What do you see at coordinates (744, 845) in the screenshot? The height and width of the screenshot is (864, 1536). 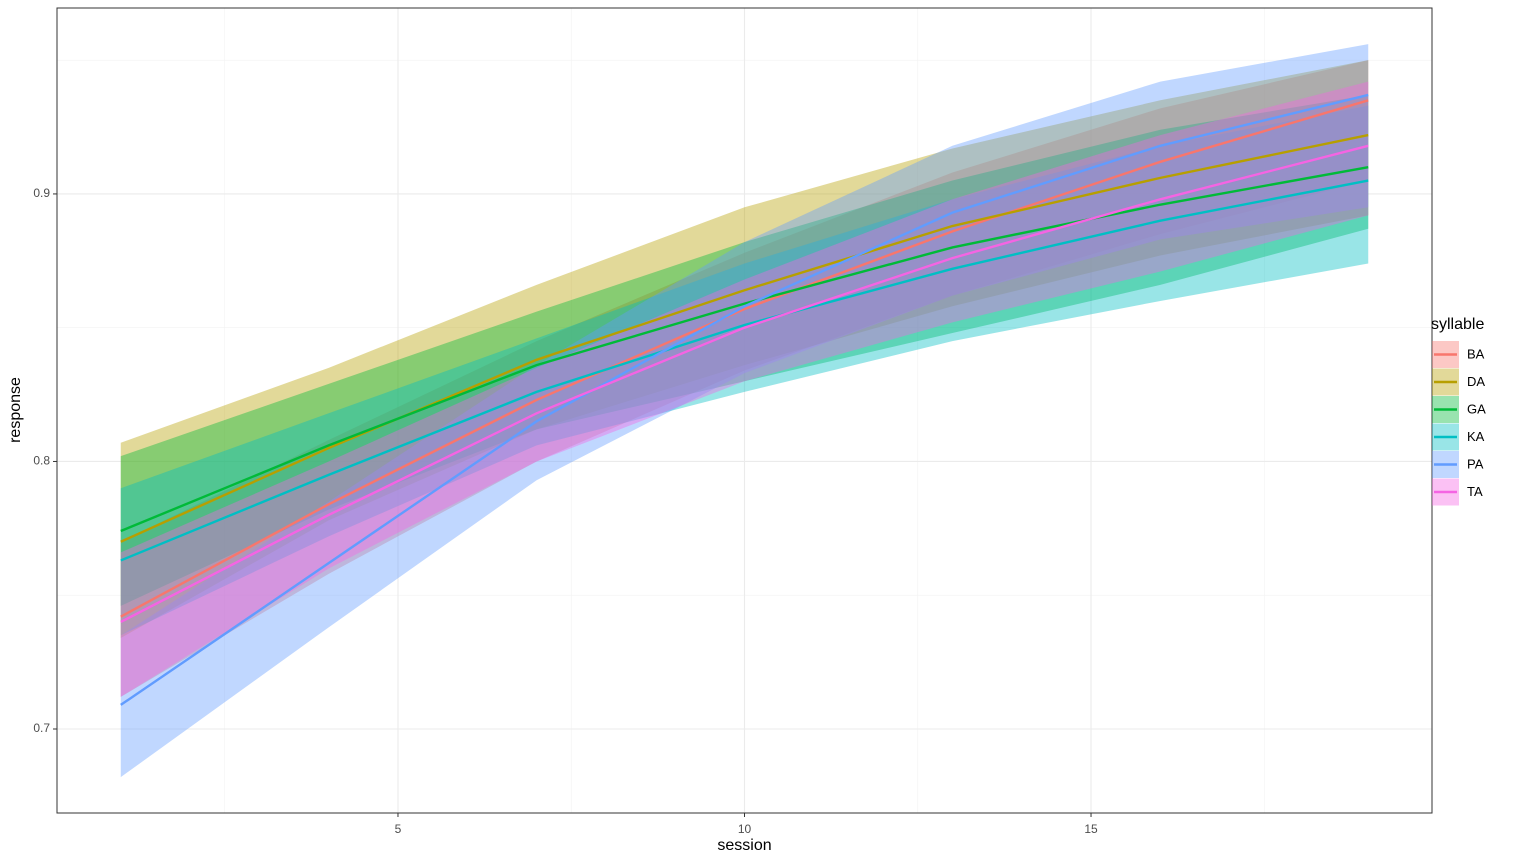 I see `x-axis-title: session` at bounding box center [744, 845].